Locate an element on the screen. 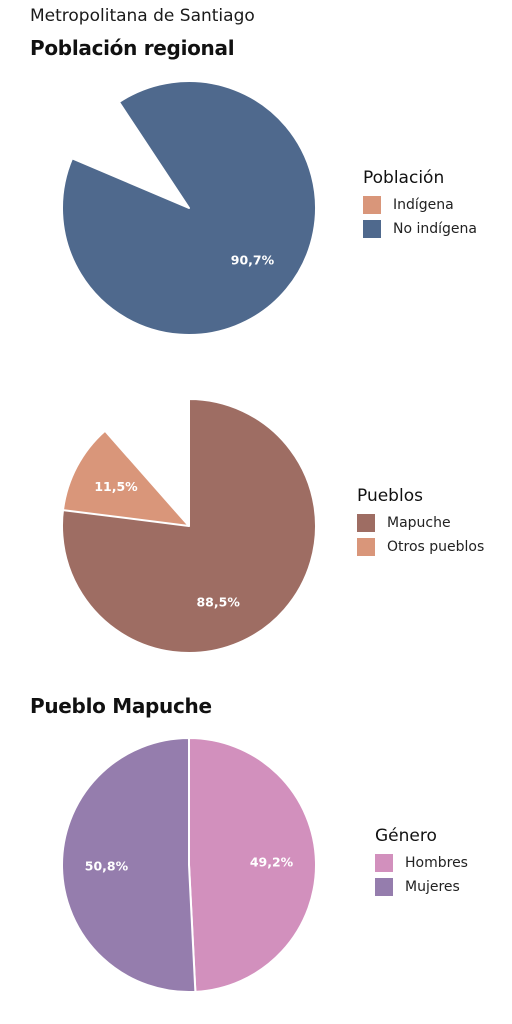 The width and height of the screenshot is (512, 1024). legend-title: Género is located at coordinates (406, 836).